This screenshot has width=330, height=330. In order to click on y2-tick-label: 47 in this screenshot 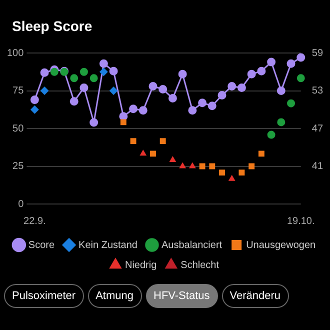, I will do `click(318, 128)`.